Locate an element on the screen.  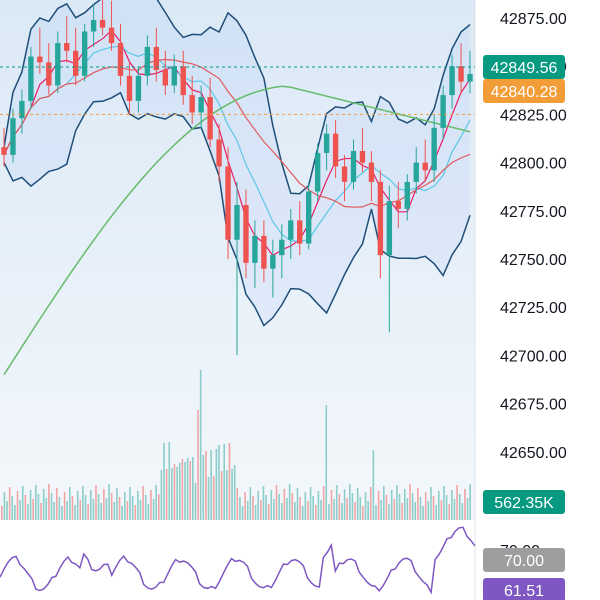
y-tick-label: 42825.00 is located at coordinates (533, 115).